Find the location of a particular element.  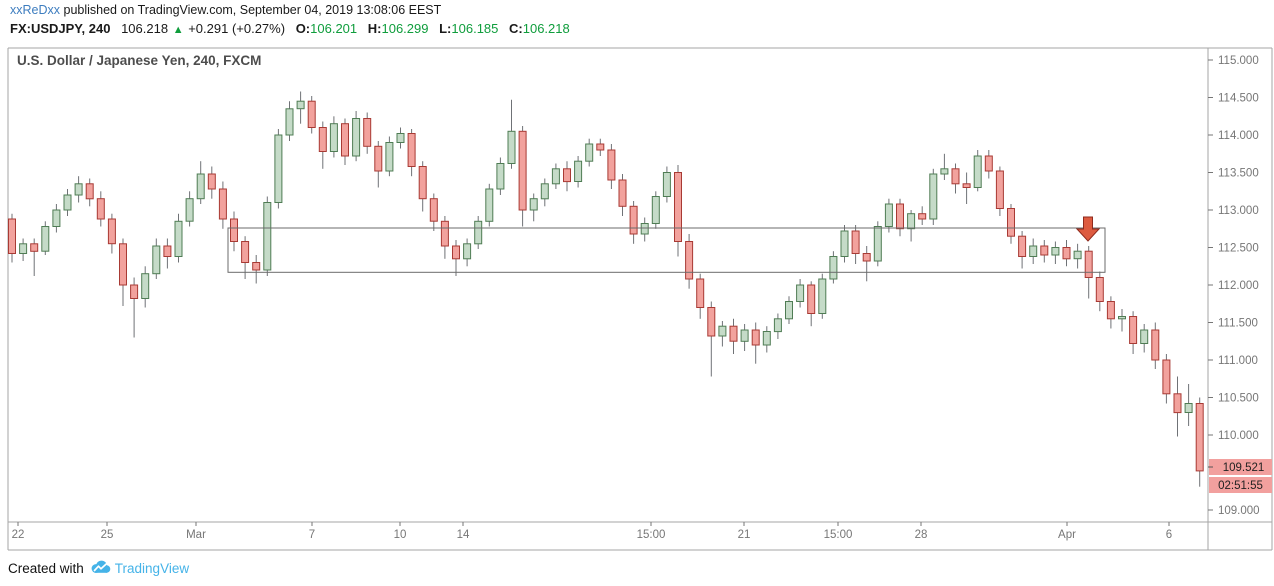

rectangle-drawing is located at coordinates (666, 250).